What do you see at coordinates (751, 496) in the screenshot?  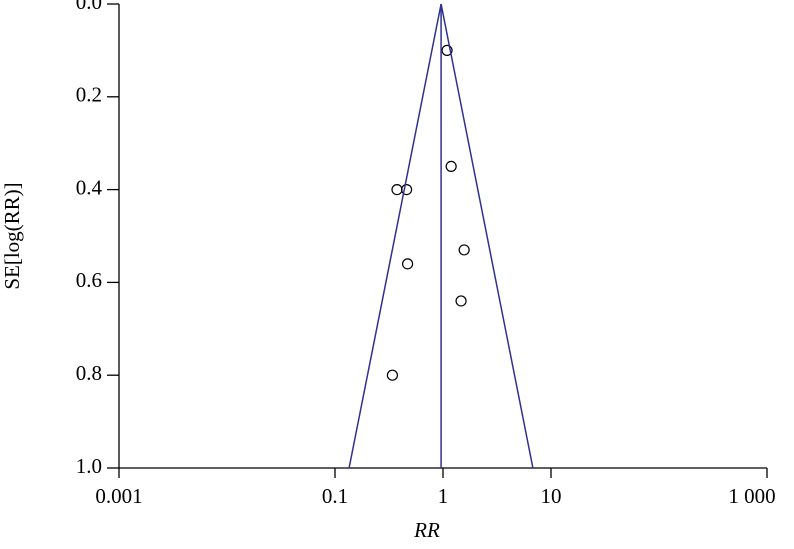 I see `x-tick-label: 1 000` at bounding box center [751, 496].